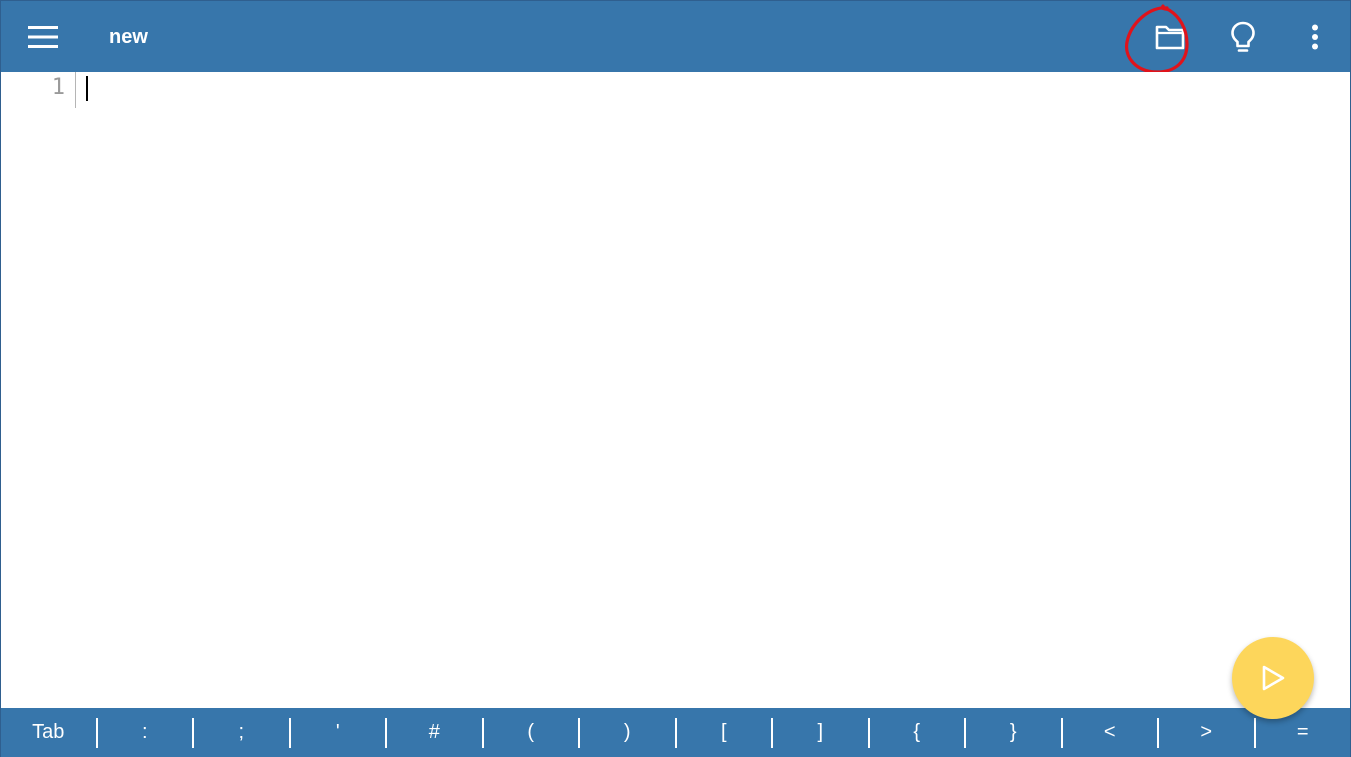 This screenshot has width=1351, height=757. Describe the element at coordinates (1302, 732) in the screenshot. I see `key-equals: =` at that location.